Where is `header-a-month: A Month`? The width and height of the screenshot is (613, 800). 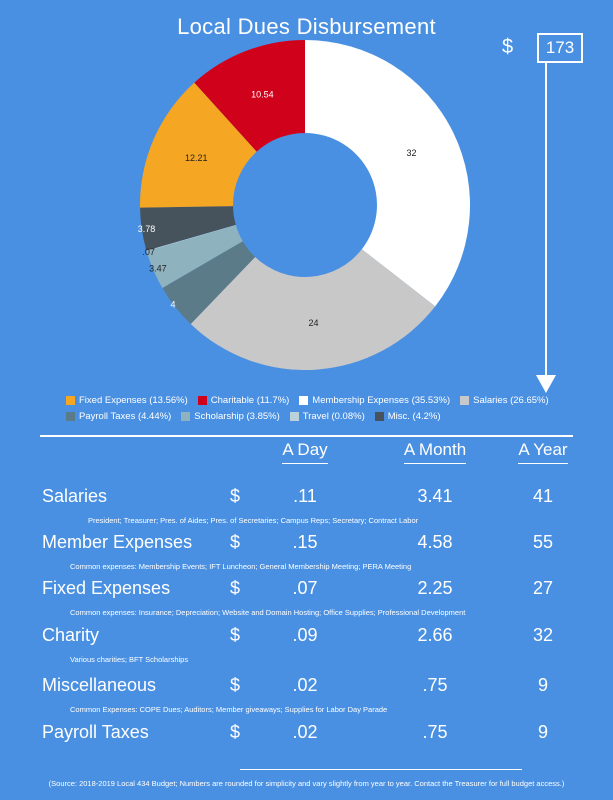 header-a-month: A Month is located at coordinates (435, 452).